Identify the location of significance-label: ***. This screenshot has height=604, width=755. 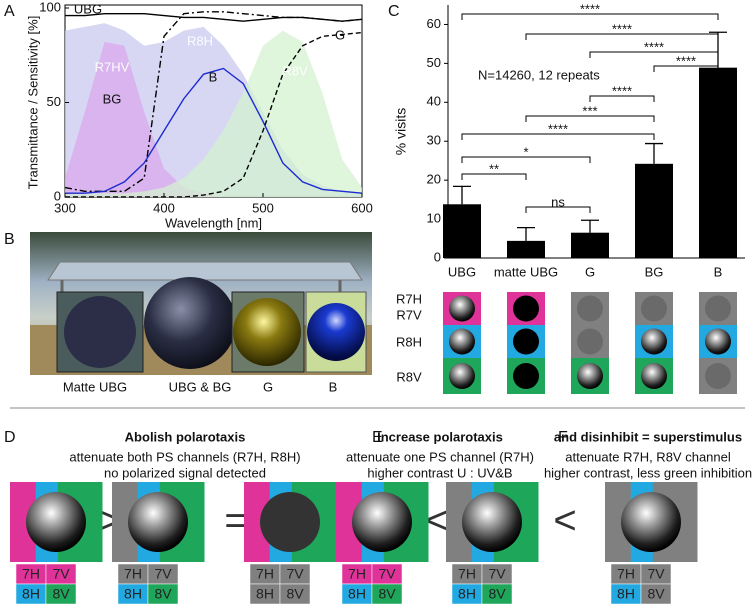
(589, 110).